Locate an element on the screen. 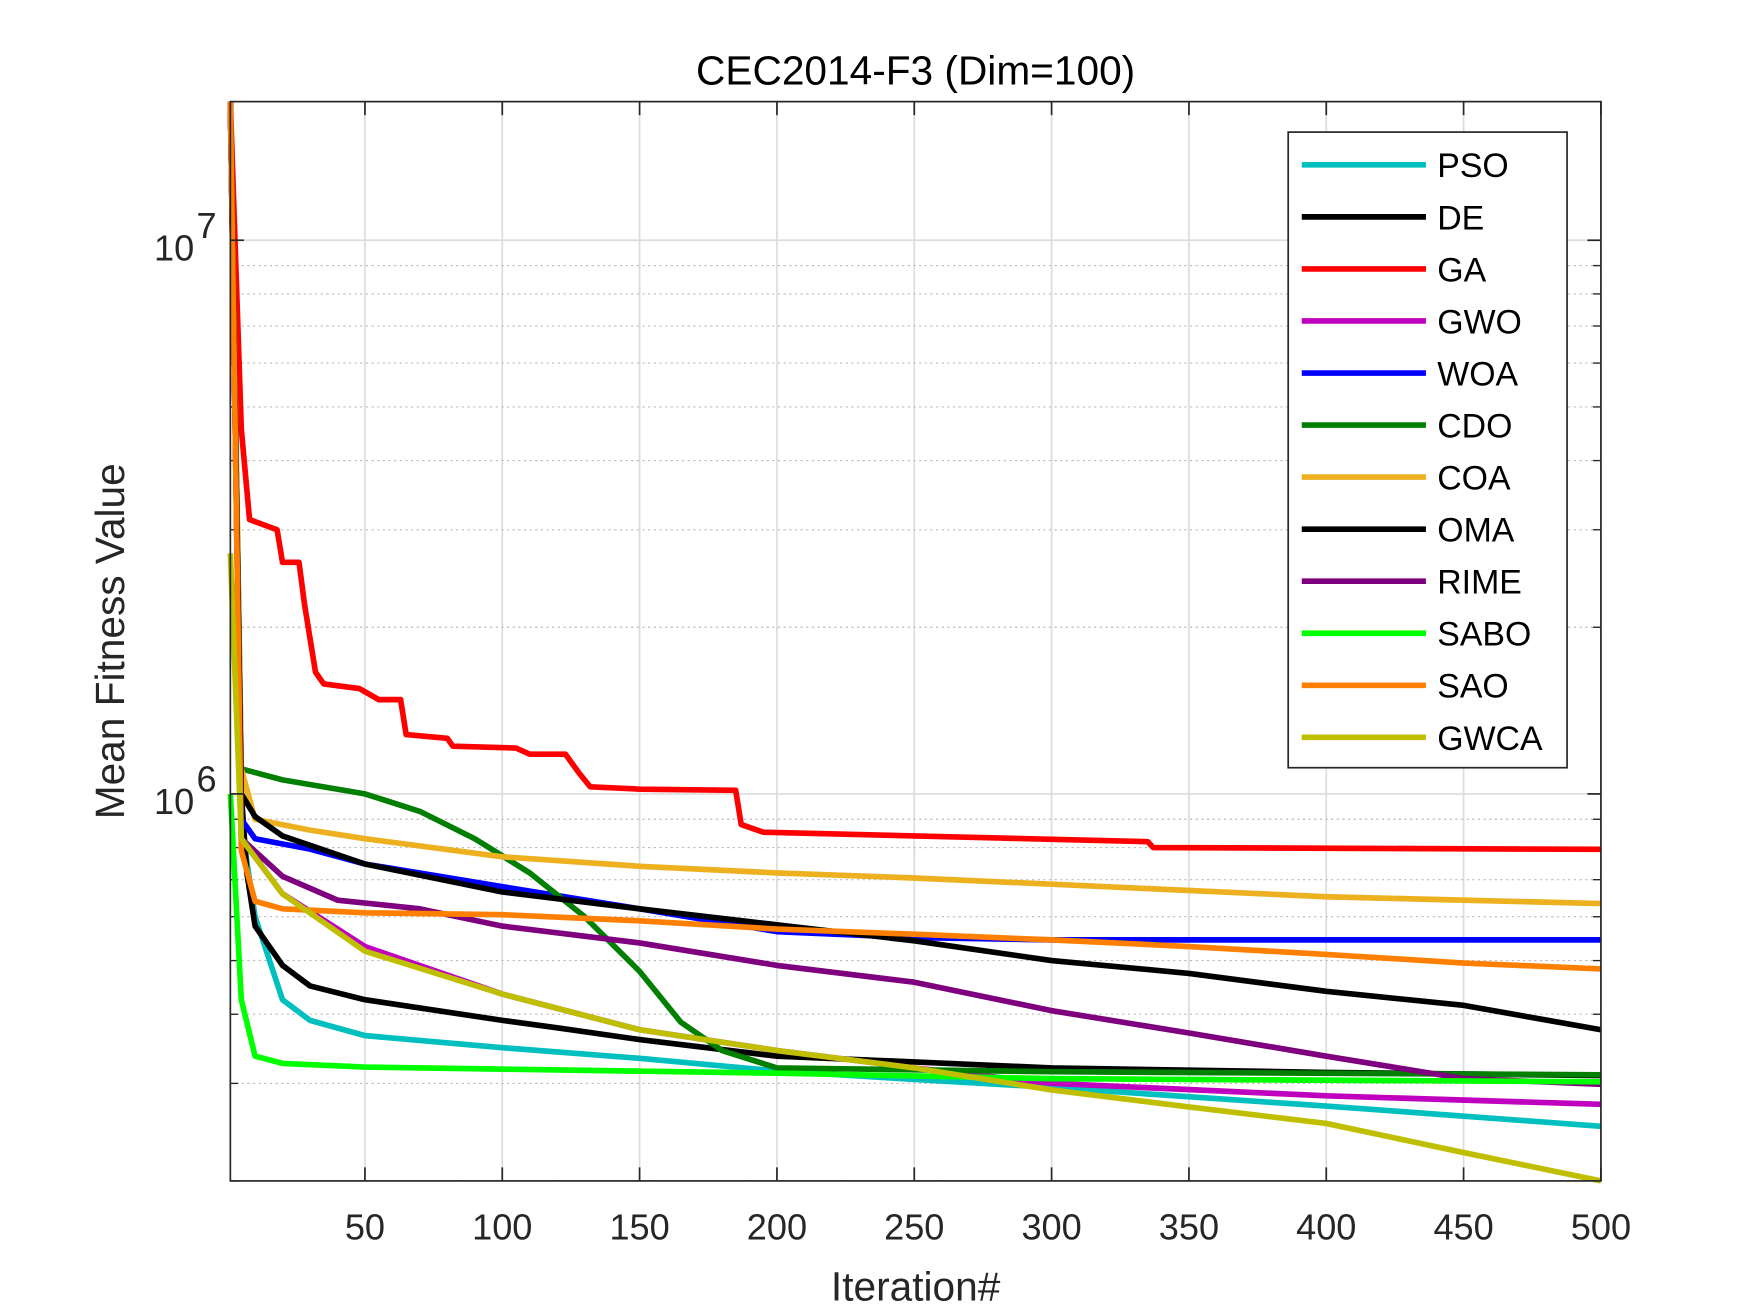 Image resolution: width=1750 pixels, height=1313 pixels. x-tick-label: 200 is located at coordinates (777, 1227).